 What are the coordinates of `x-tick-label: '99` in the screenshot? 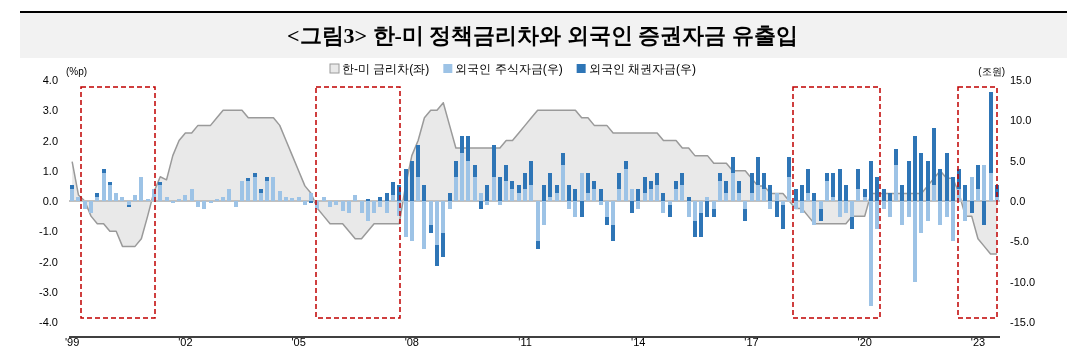 It's located at (72, 342).